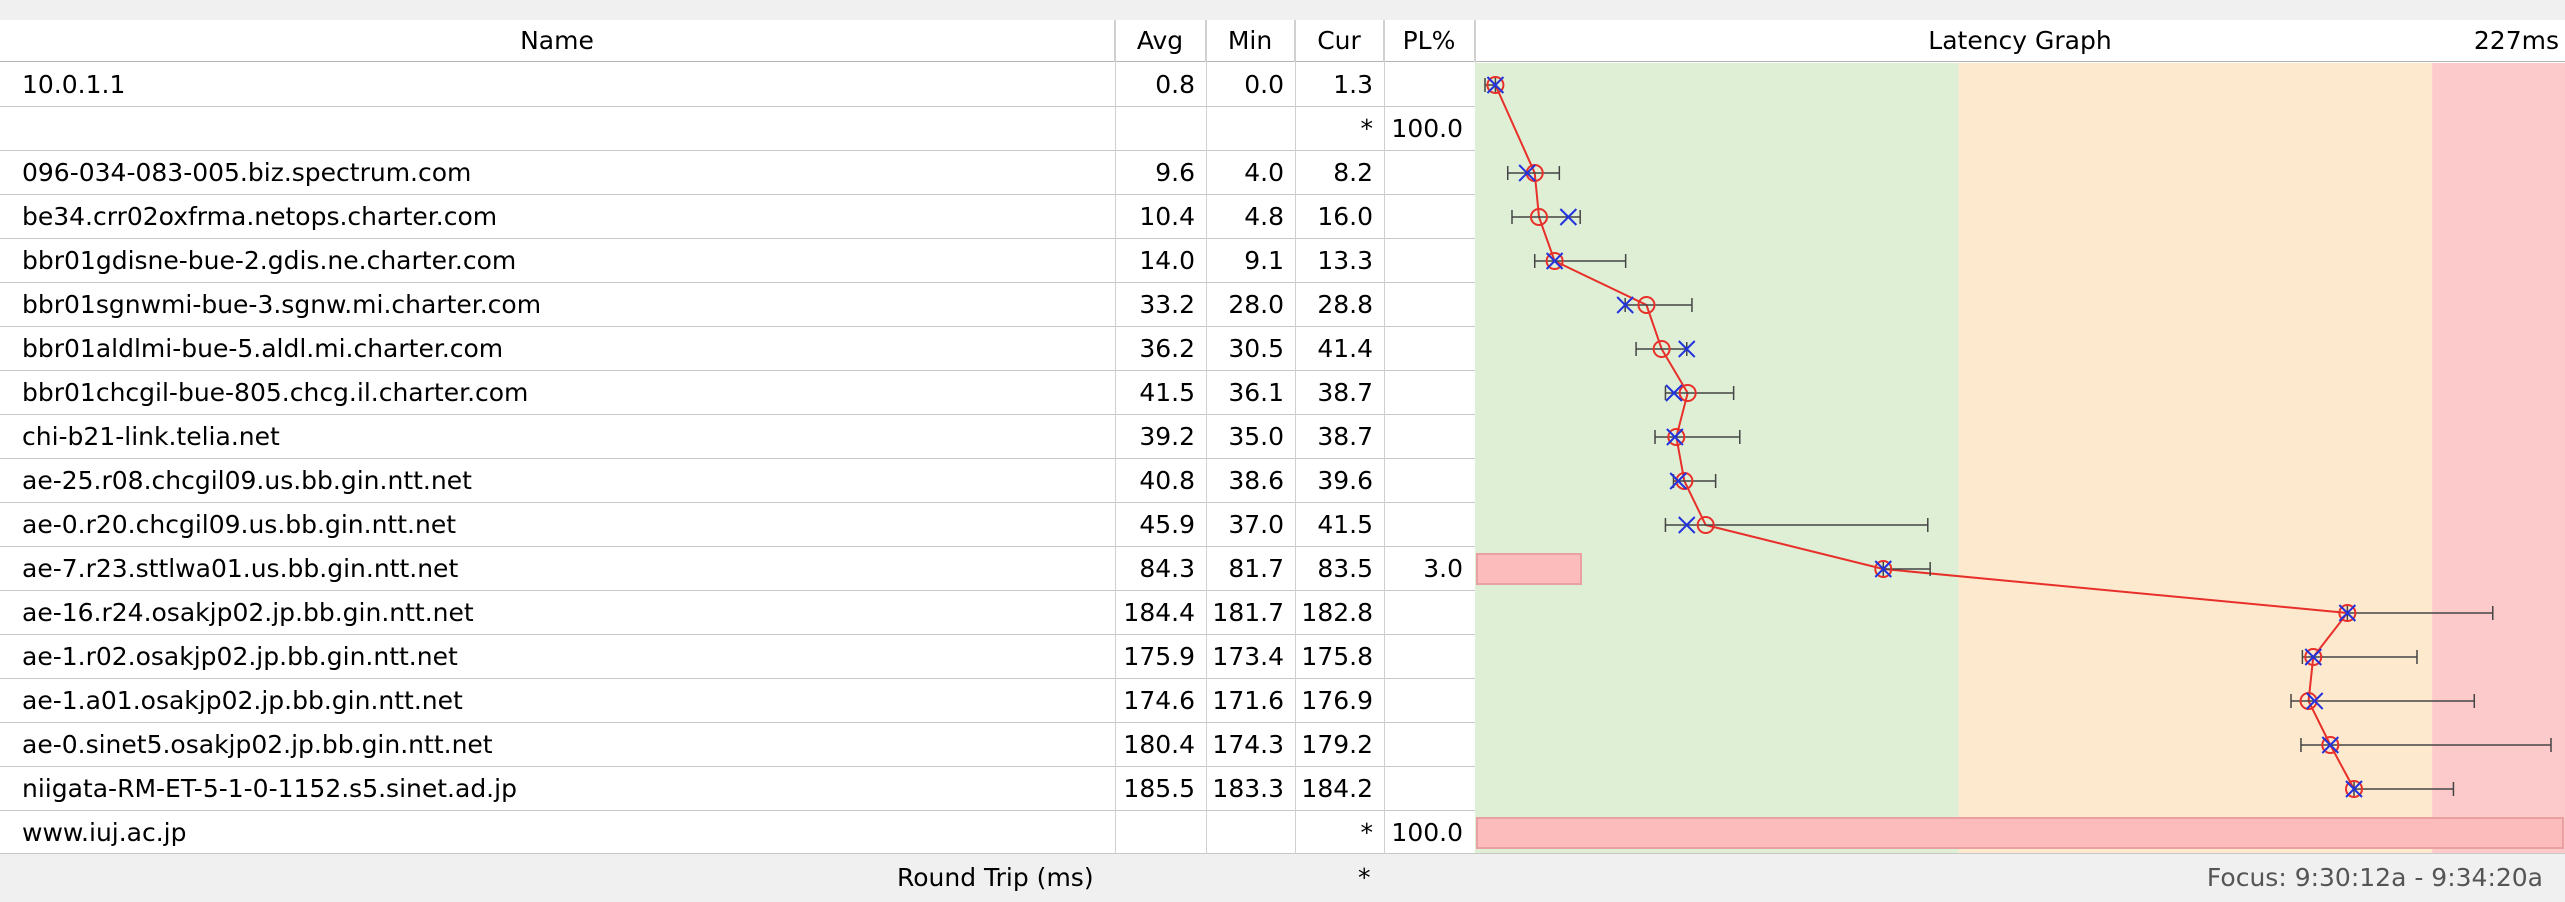  I want to click on hop-avg-value: 84.3, so click(1167, 568).